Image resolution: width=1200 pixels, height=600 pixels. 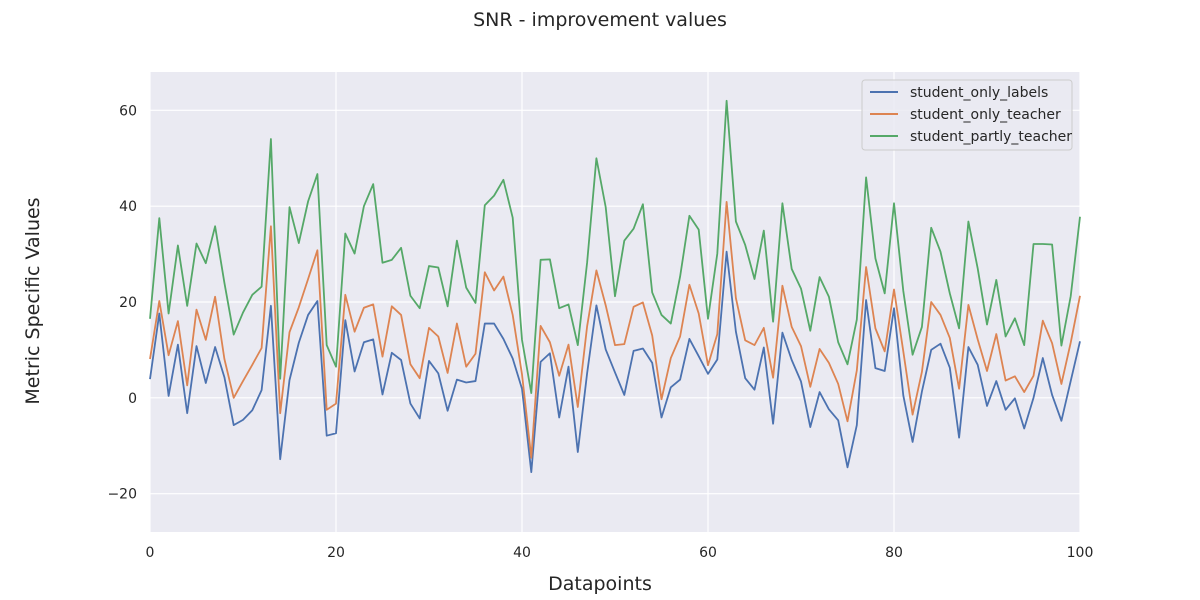 I want to click on legend-label: student_only_labels, so click(x=979, y=93).